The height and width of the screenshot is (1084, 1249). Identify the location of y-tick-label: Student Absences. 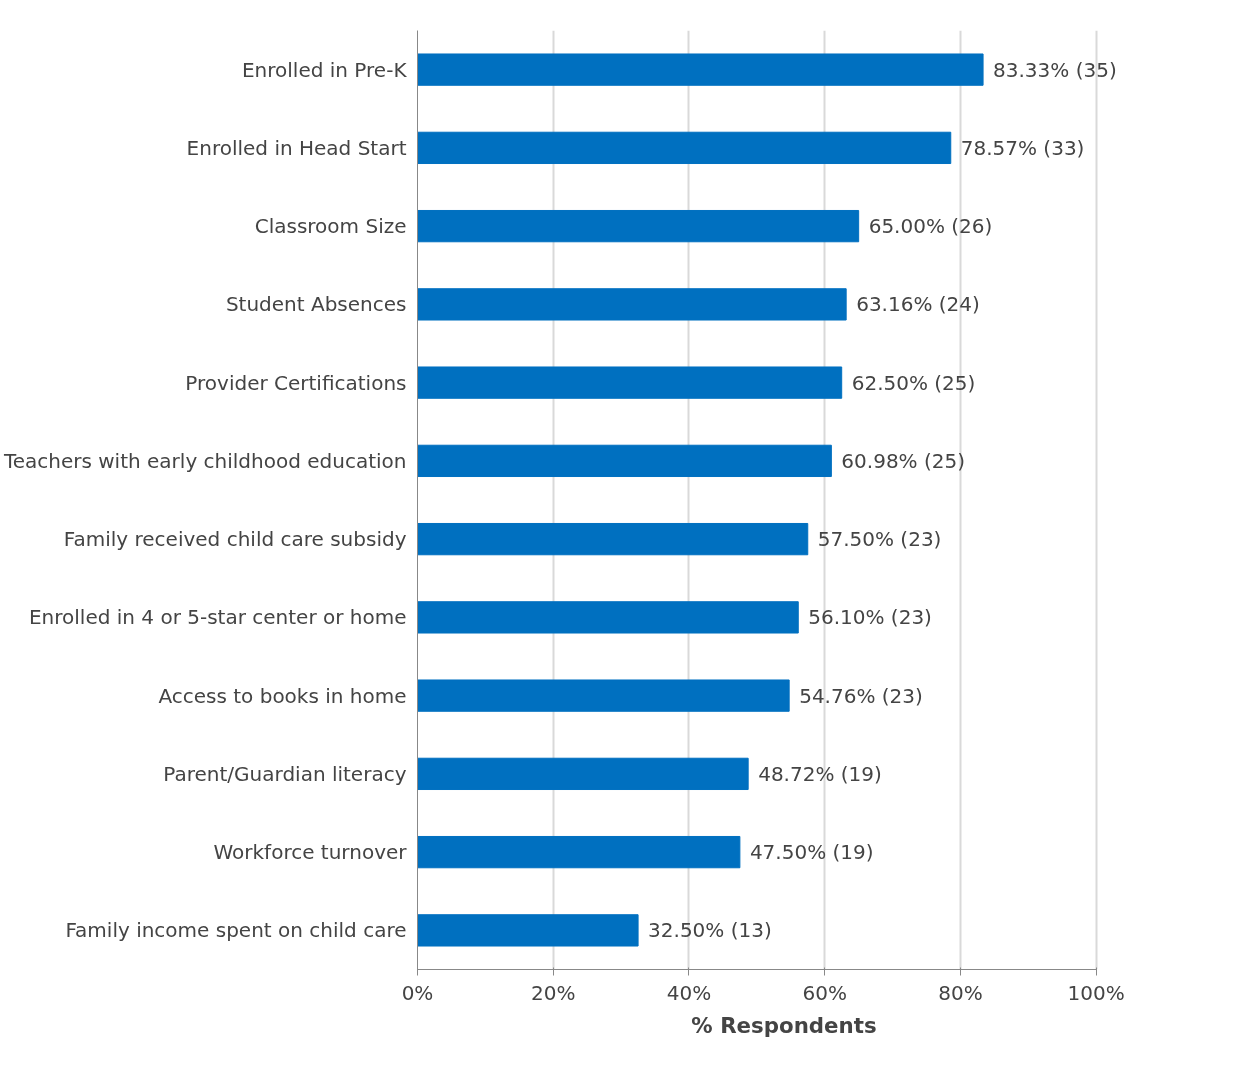
(316, 304).